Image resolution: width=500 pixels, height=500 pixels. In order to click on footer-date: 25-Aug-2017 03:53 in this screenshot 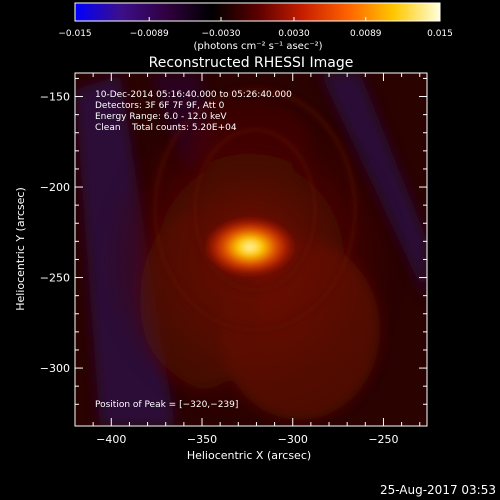, I will do `click(438, 490)`.